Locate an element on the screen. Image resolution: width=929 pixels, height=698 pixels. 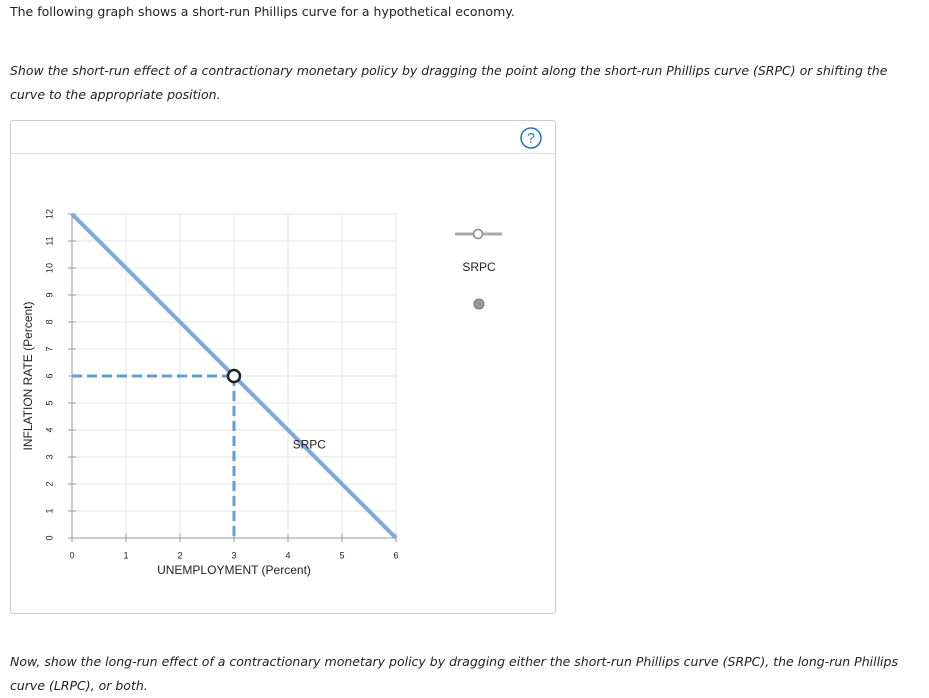
y-tick-label: 11 is located at coordinates (49, 240).